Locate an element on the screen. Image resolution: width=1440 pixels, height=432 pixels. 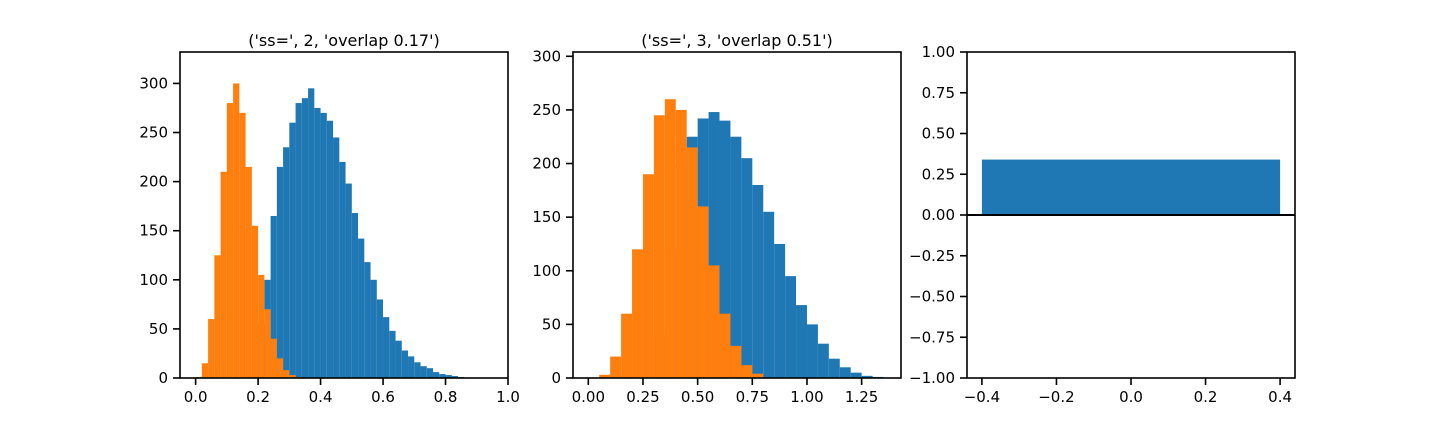
x-tick-label: 0.8 is located at coordinates (446, 397).